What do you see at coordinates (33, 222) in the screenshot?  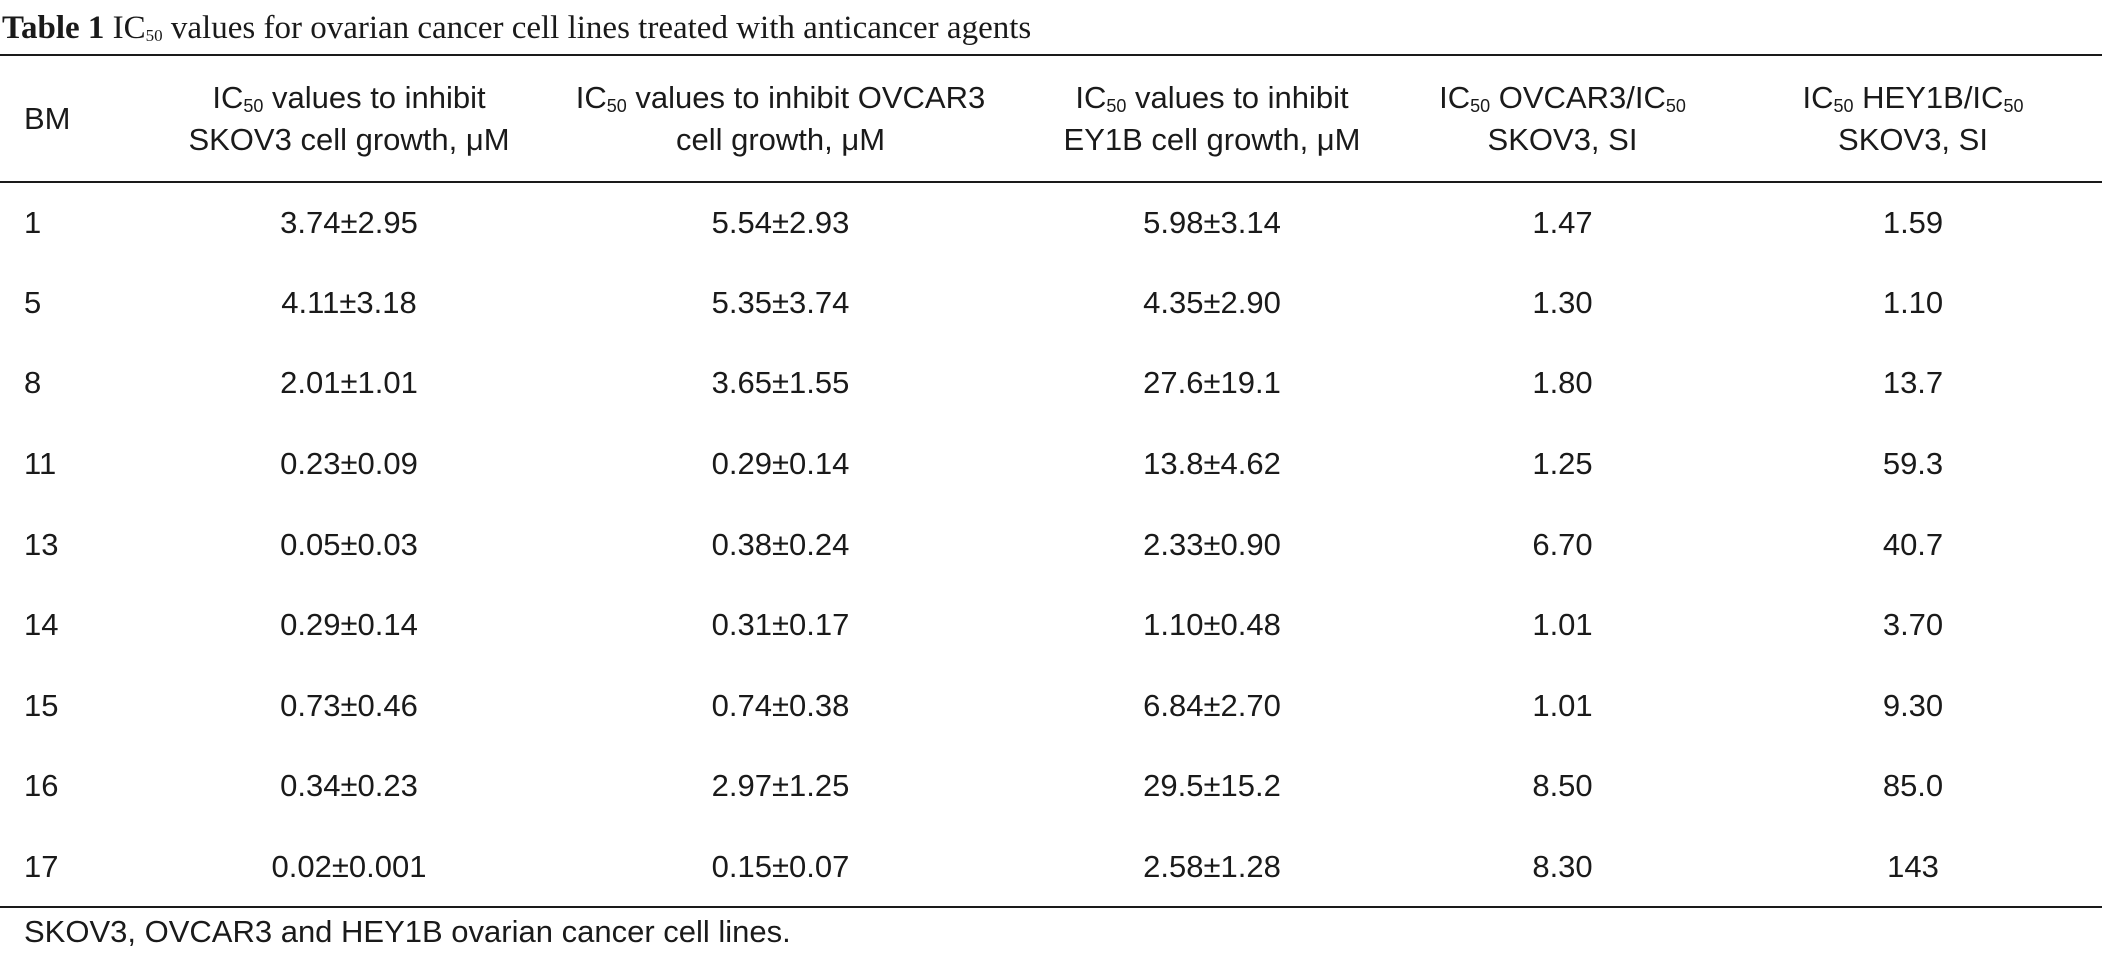 I see `cell-bm: 1` at bounding box center [33, 222].